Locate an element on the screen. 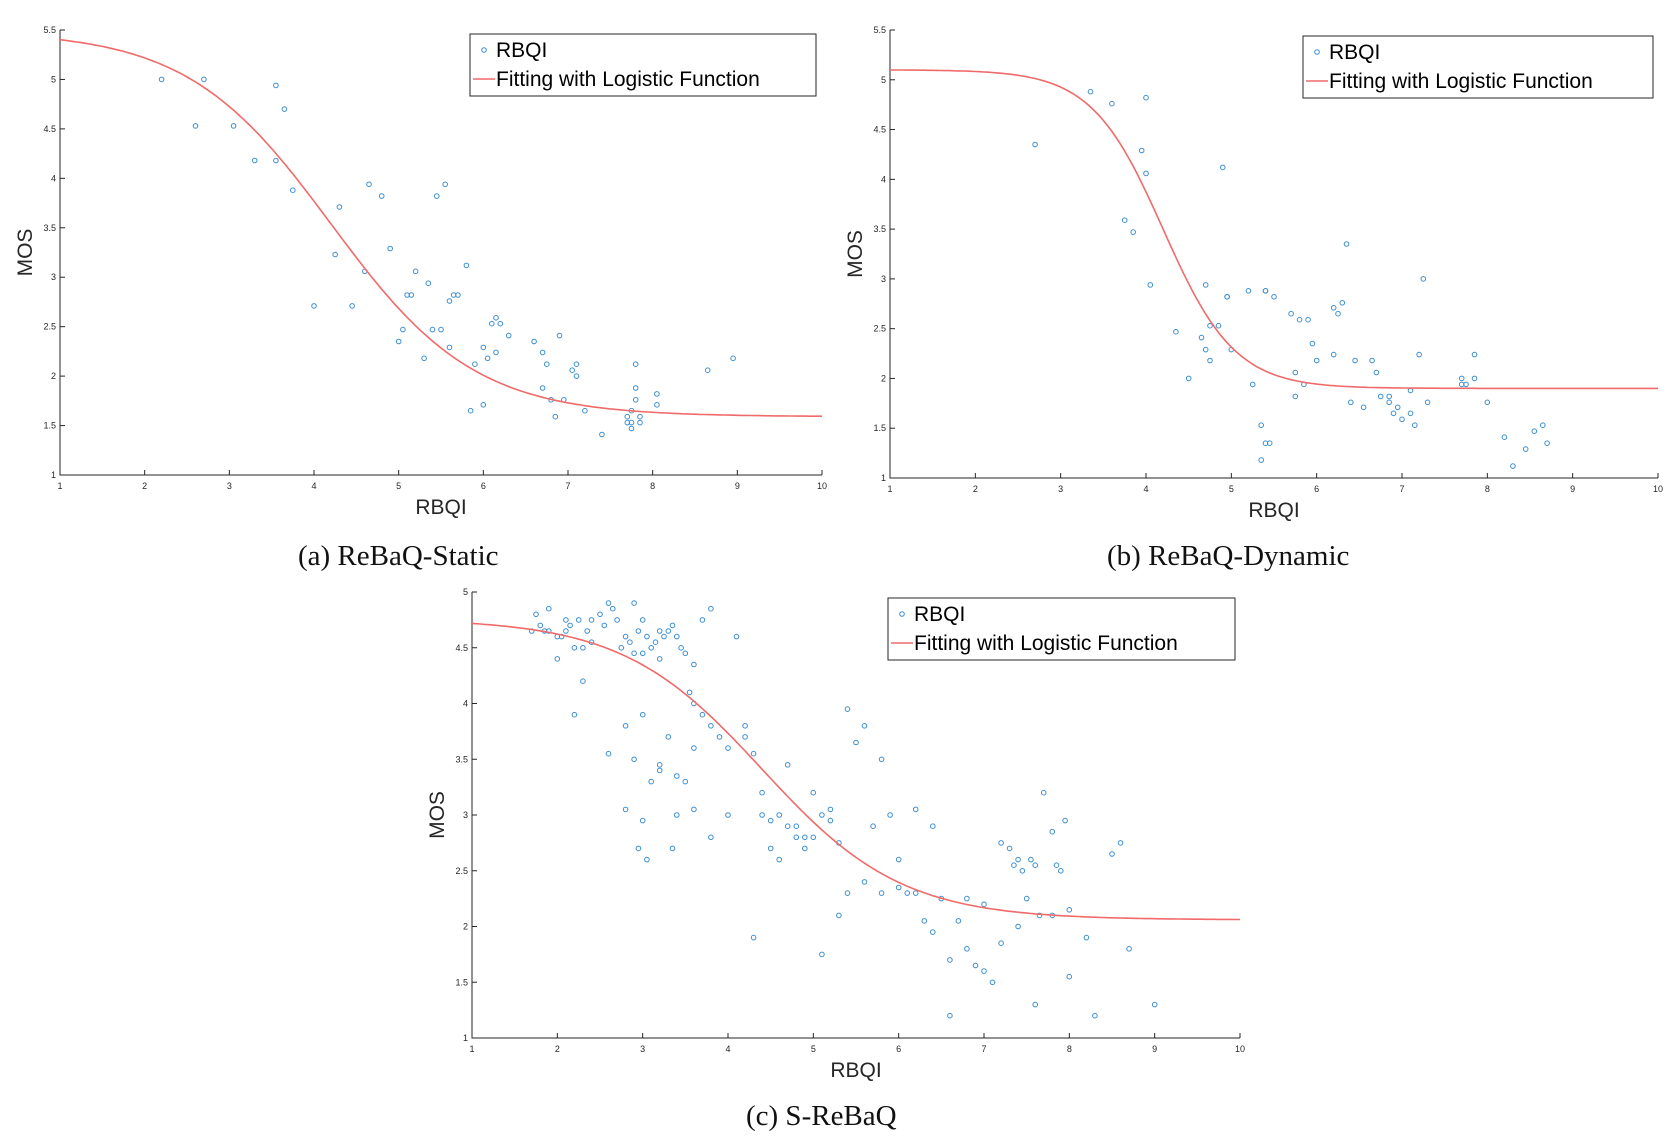 The height and width of the screenshot is (1148, 1678). legend-entry-rbqi: RBQI is located at coordinates (521, 50).